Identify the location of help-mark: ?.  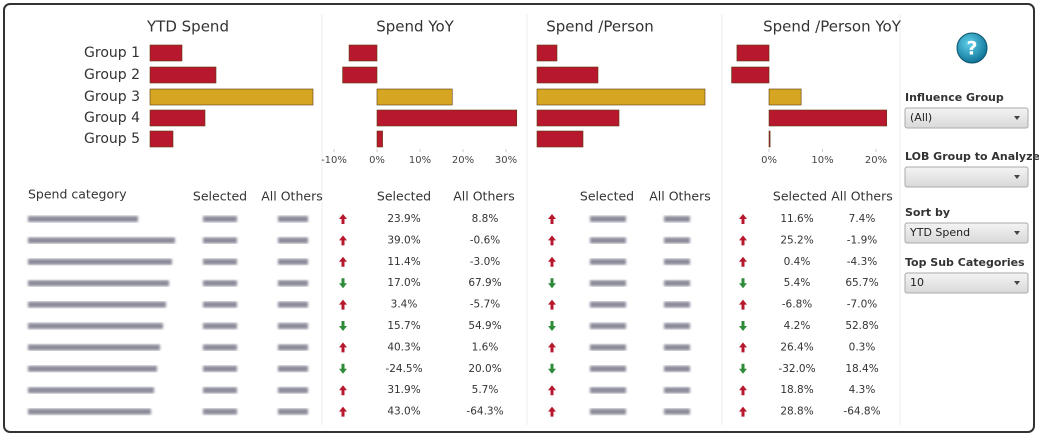
(971, 49).